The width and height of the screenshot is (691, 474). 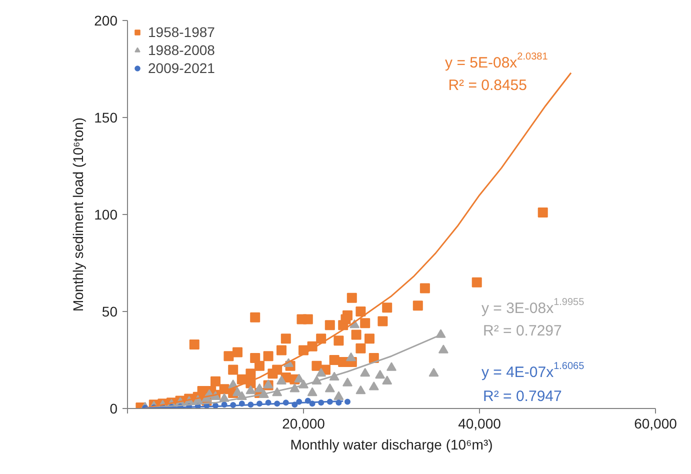 What do you see at coordinates (522, 396) in the screenshot?
I see `annotation: R² = 0.7947` at bounding box center [522, 396].